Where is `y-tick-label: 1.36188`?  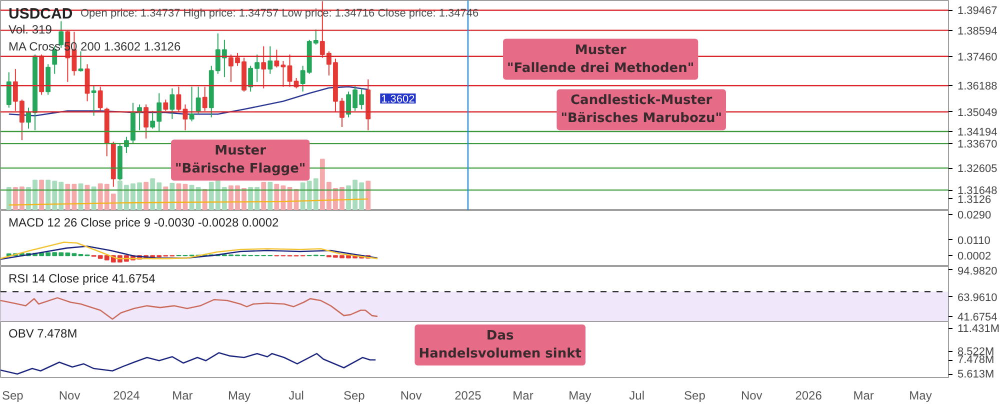 y-tick-label: 1.36188 is located at coordinates (978, 86).